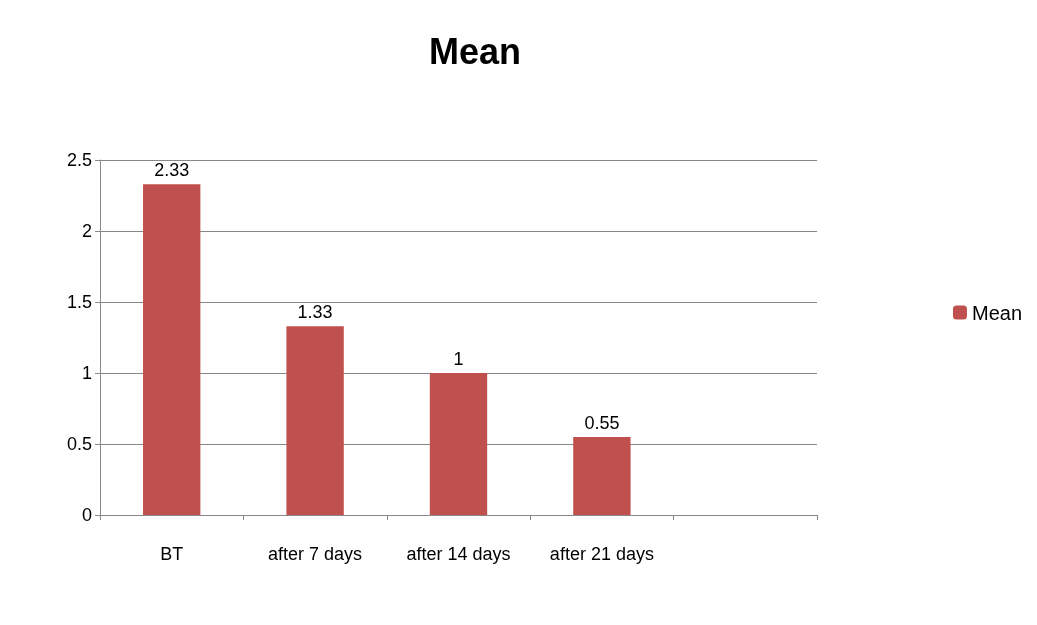  Describe the element at coordinates (602, 422) in the screenshot. I see `data-label: 0.55` at that location.